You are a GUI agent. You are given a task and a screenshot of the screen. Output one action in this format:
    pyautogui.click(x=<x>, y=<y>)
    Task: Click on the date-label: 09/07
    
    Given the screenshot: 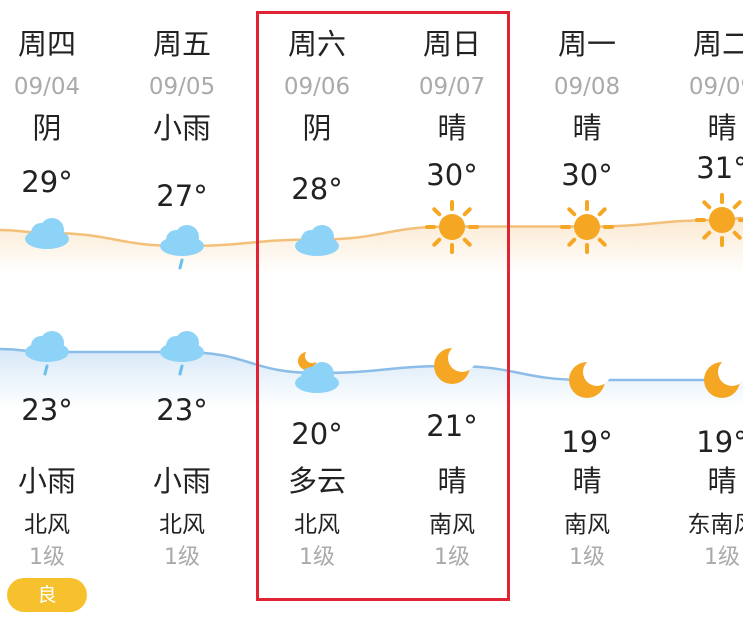 What is the action you would take?
    pyautogui.click(x=452, y=87)
    